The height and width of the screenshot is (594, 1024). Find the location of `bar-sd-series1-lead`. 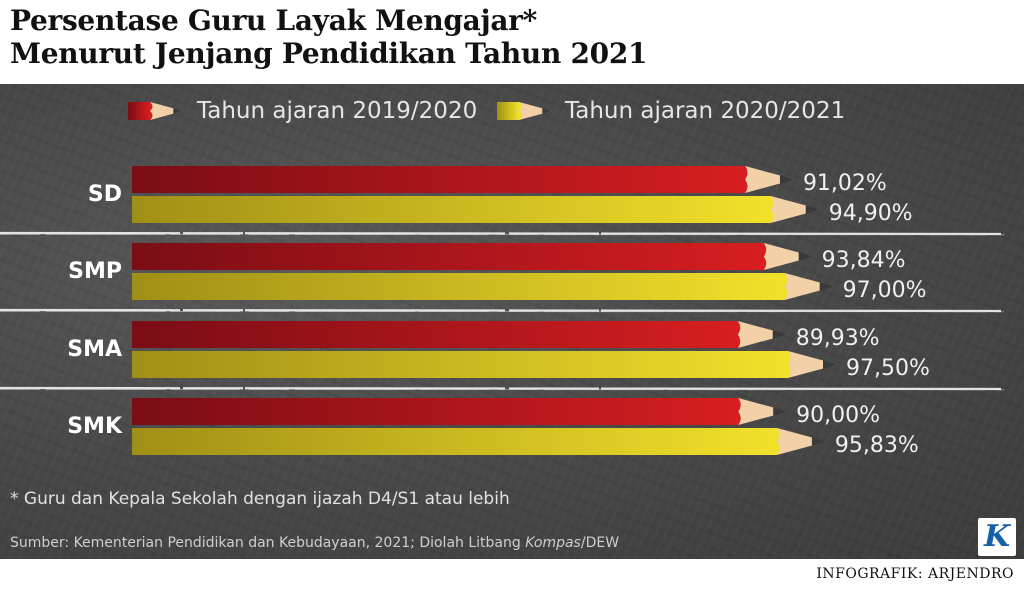

bar-sd-series1-lead is located at coordinates (787, 179).